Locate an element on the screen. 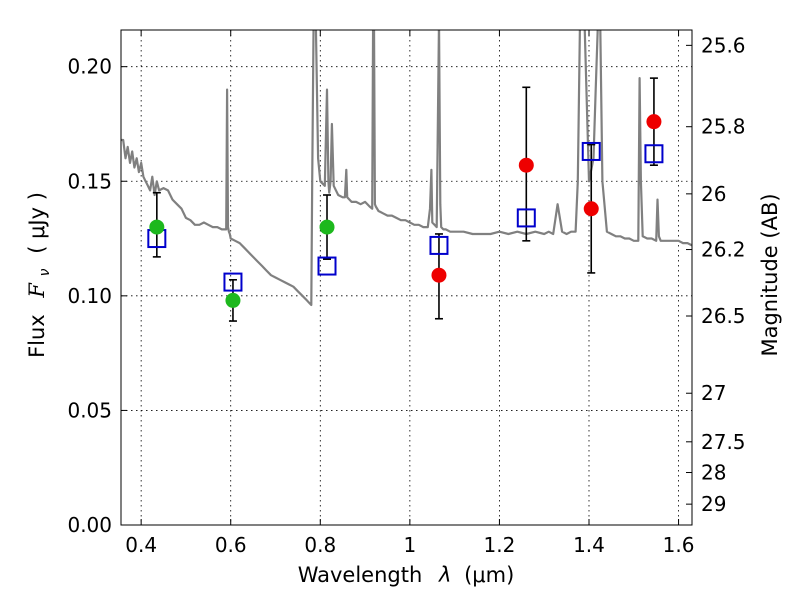 The width and height of the screenshot is (800, 600). y-tick-label: 0.00 is located at coordinates (89, 525).